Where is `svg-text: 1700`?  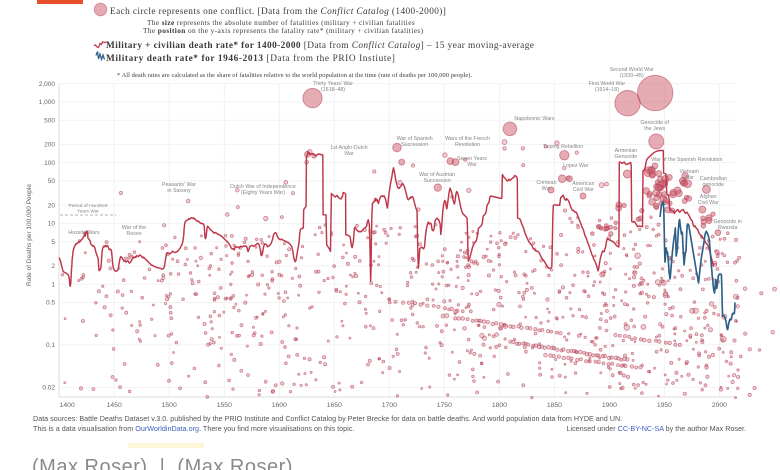 svg-text: 1700 is located at coordinates (389, 405).